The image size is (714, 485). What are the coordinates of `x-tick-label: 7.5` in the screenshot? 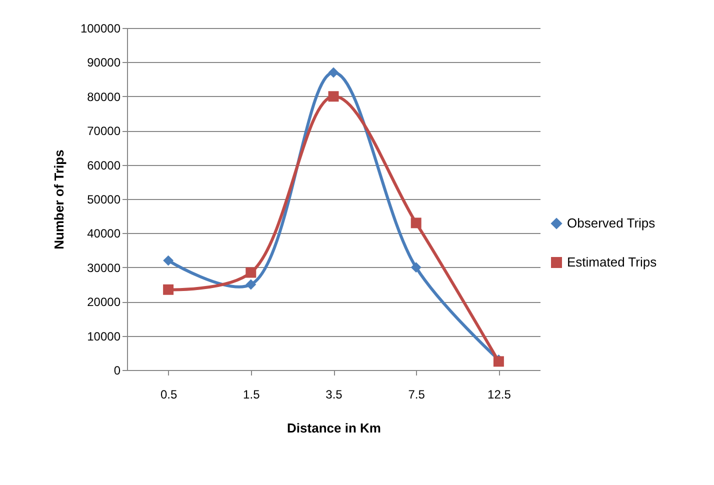 It's located at (417, 395).